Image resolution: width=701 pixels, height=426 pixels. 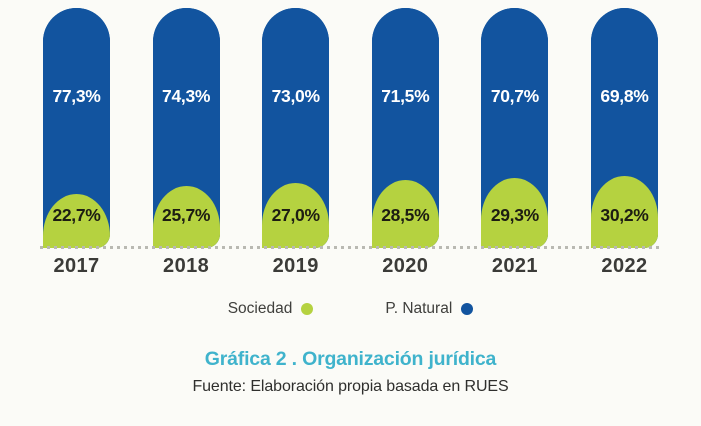 What do you see at coordinates (624, 215) in the screenshot?
I see `bar-value-sociedad: 30,2%` at bounding box center [624, 215].